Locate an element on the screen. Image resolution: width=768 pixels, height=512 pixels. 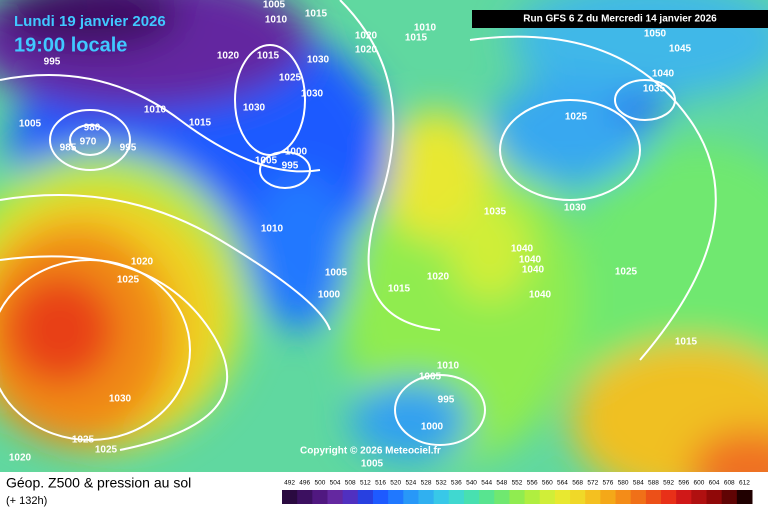
colorbar-label: 492 is located at coordinates (289, 483).